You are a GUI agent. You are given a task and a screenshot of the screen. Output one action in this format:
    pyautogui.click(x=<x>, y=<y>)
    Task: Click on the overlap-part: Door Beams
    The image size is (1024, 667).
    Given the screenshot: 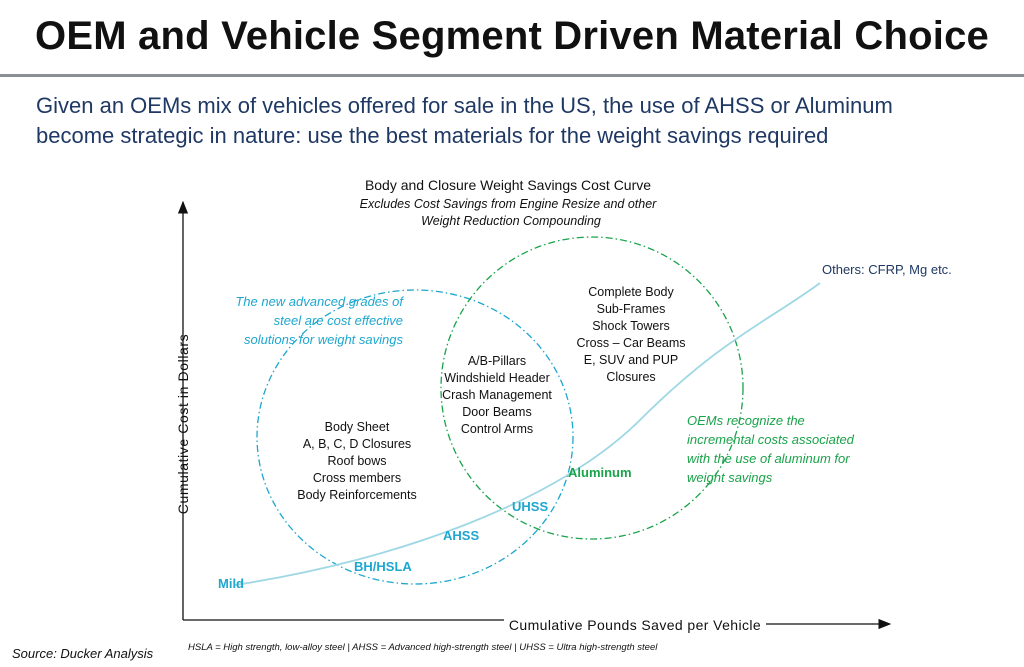 What is the action you would take?
    pyautogui.click(x=496, y=412)
    